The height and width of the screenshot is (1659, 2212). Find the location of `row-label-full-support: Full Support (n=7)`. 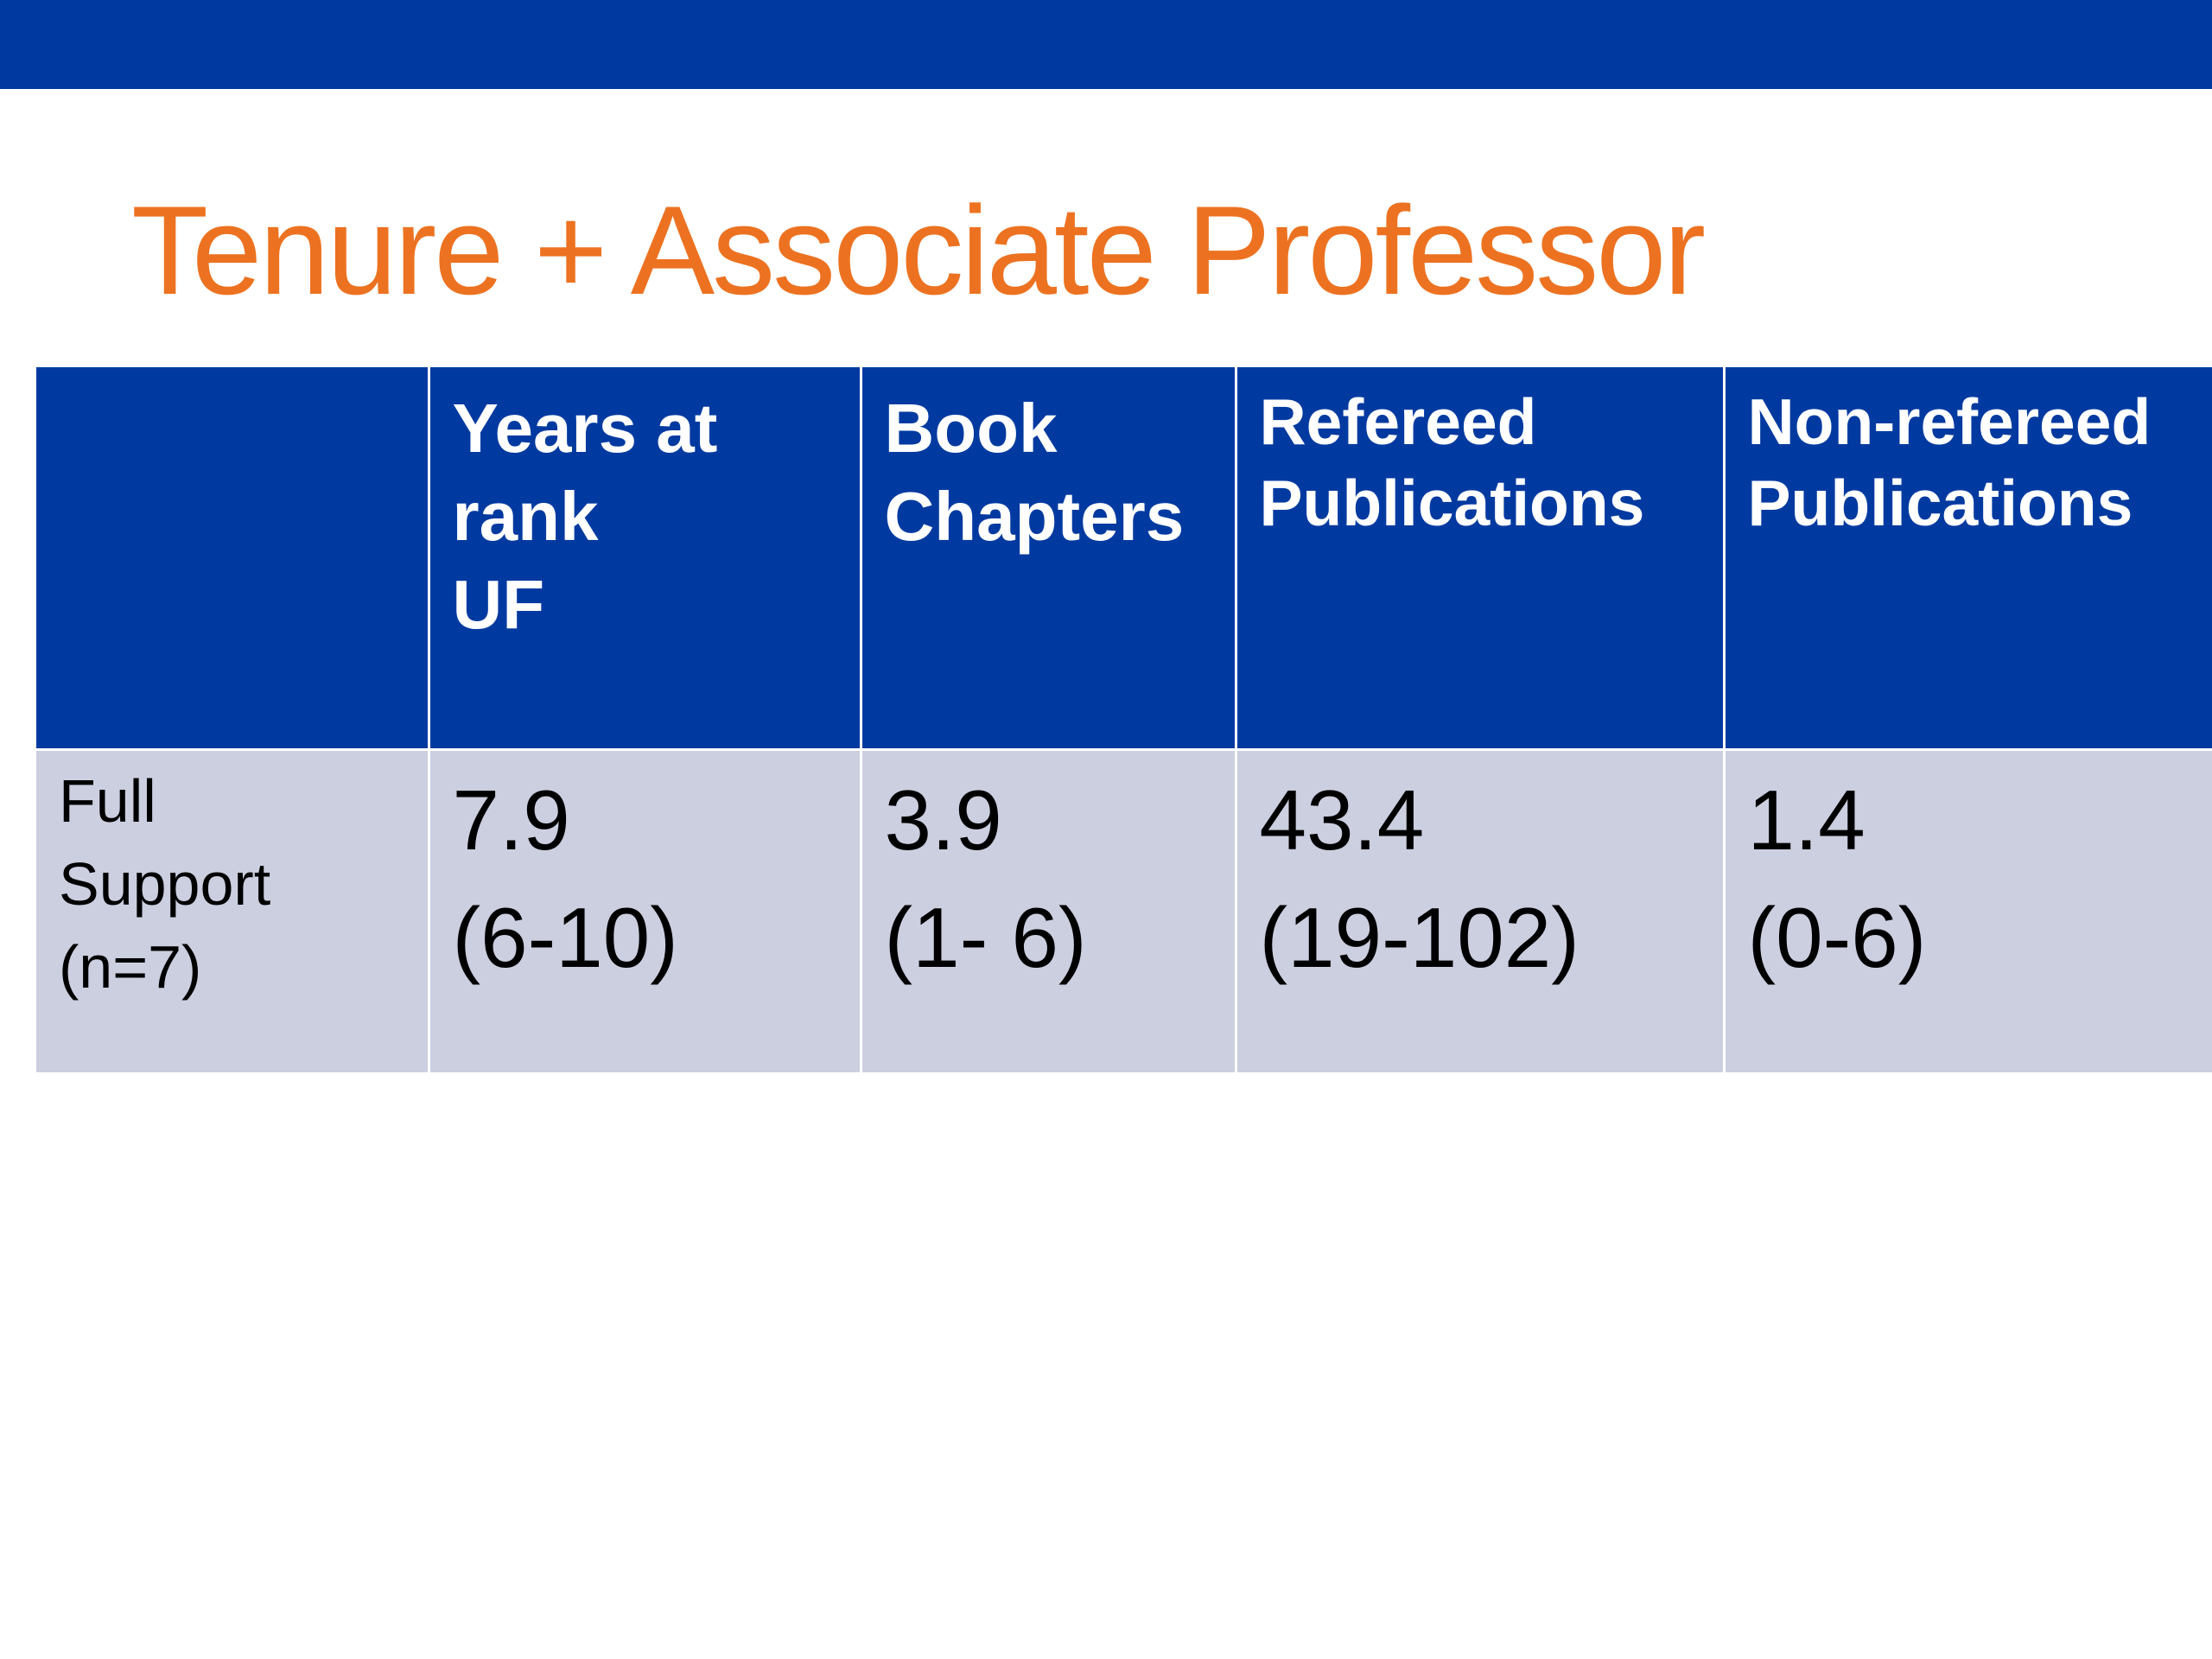

row-label-full-support: Full Support (n=7) is located at coordinates (165, 883).